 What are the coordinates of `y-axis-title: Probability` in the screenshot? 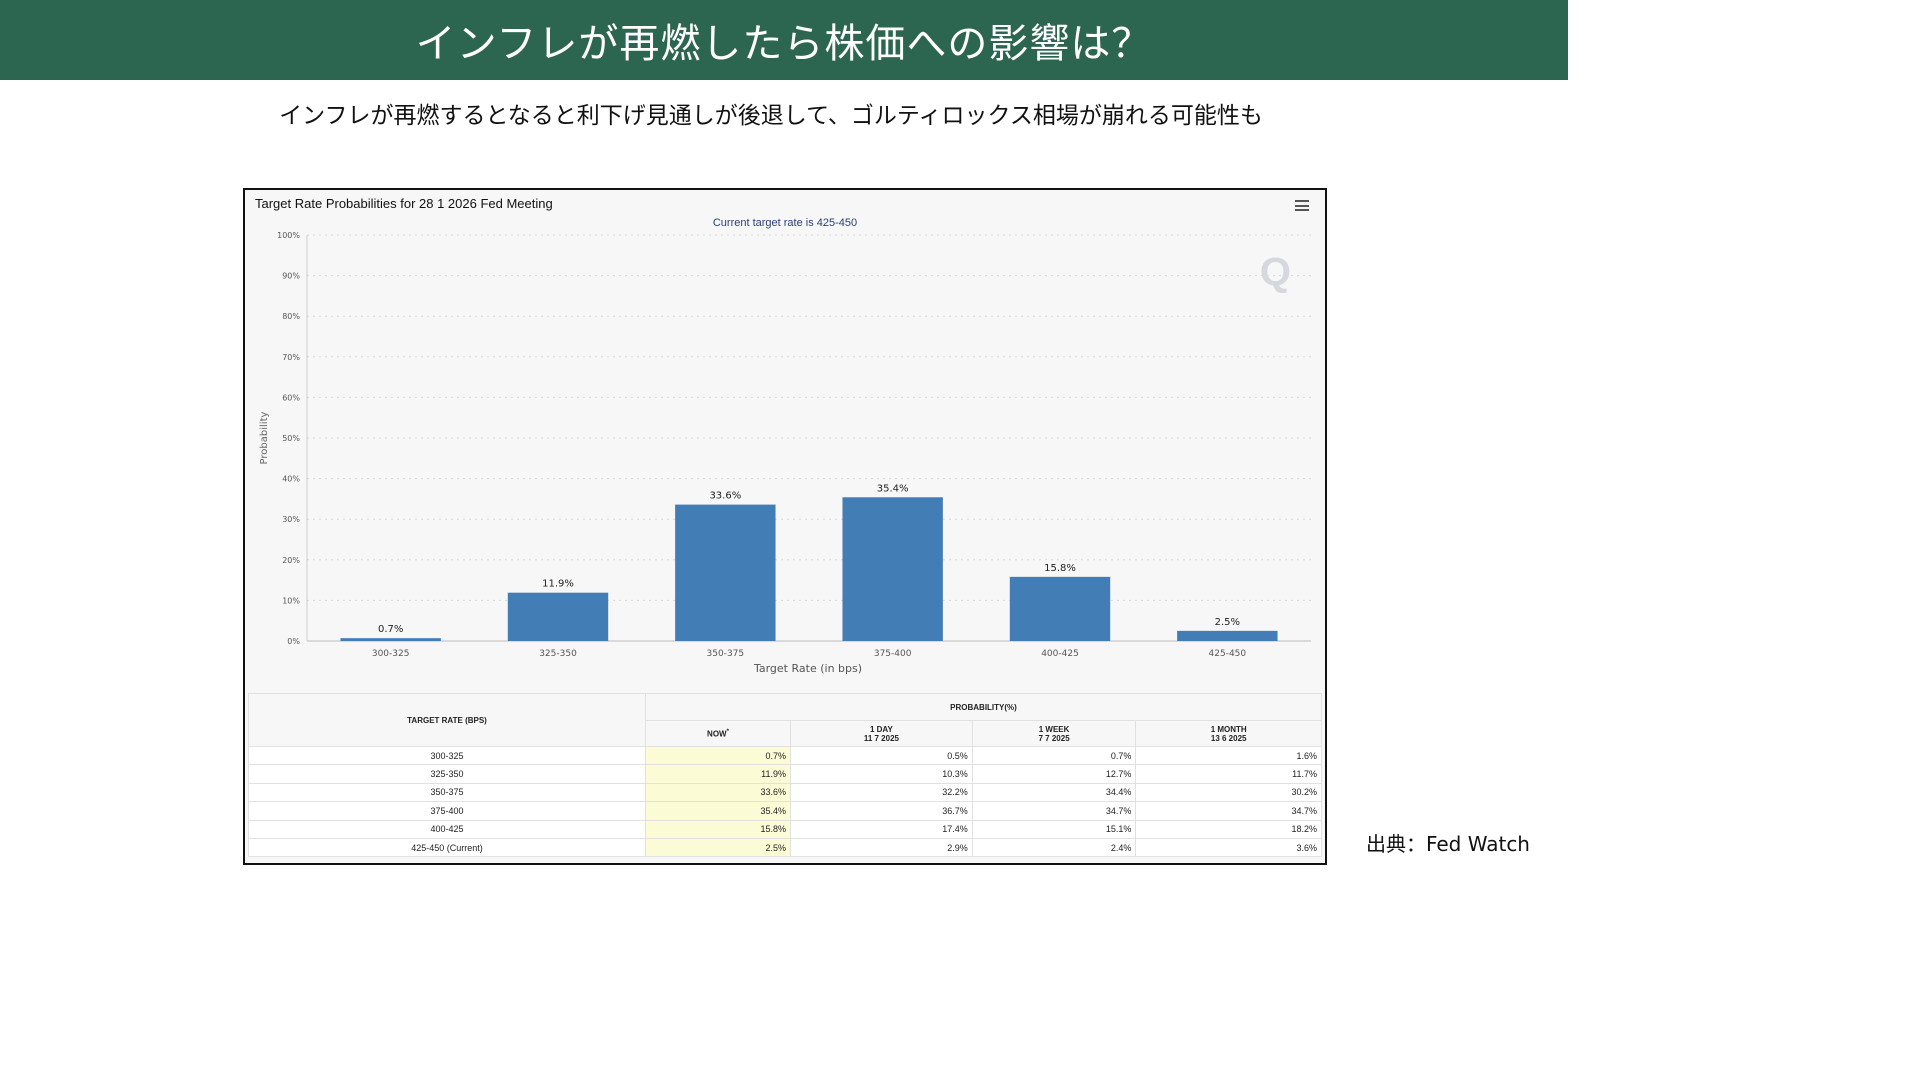 It's located at (264, 437).